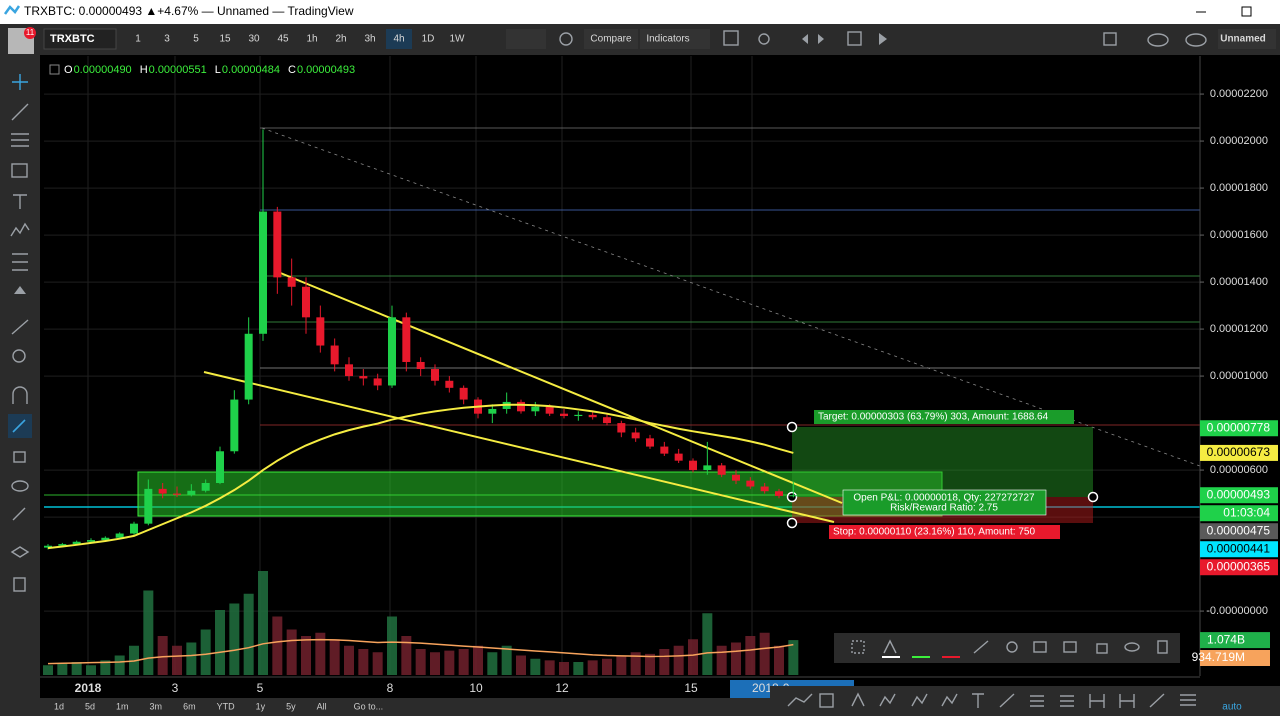 The image size is (1280, 716). What do you see at coordinates (1158, 40) in the screenshot?
I see `cloud-load` at bounding box center [1158, 40].